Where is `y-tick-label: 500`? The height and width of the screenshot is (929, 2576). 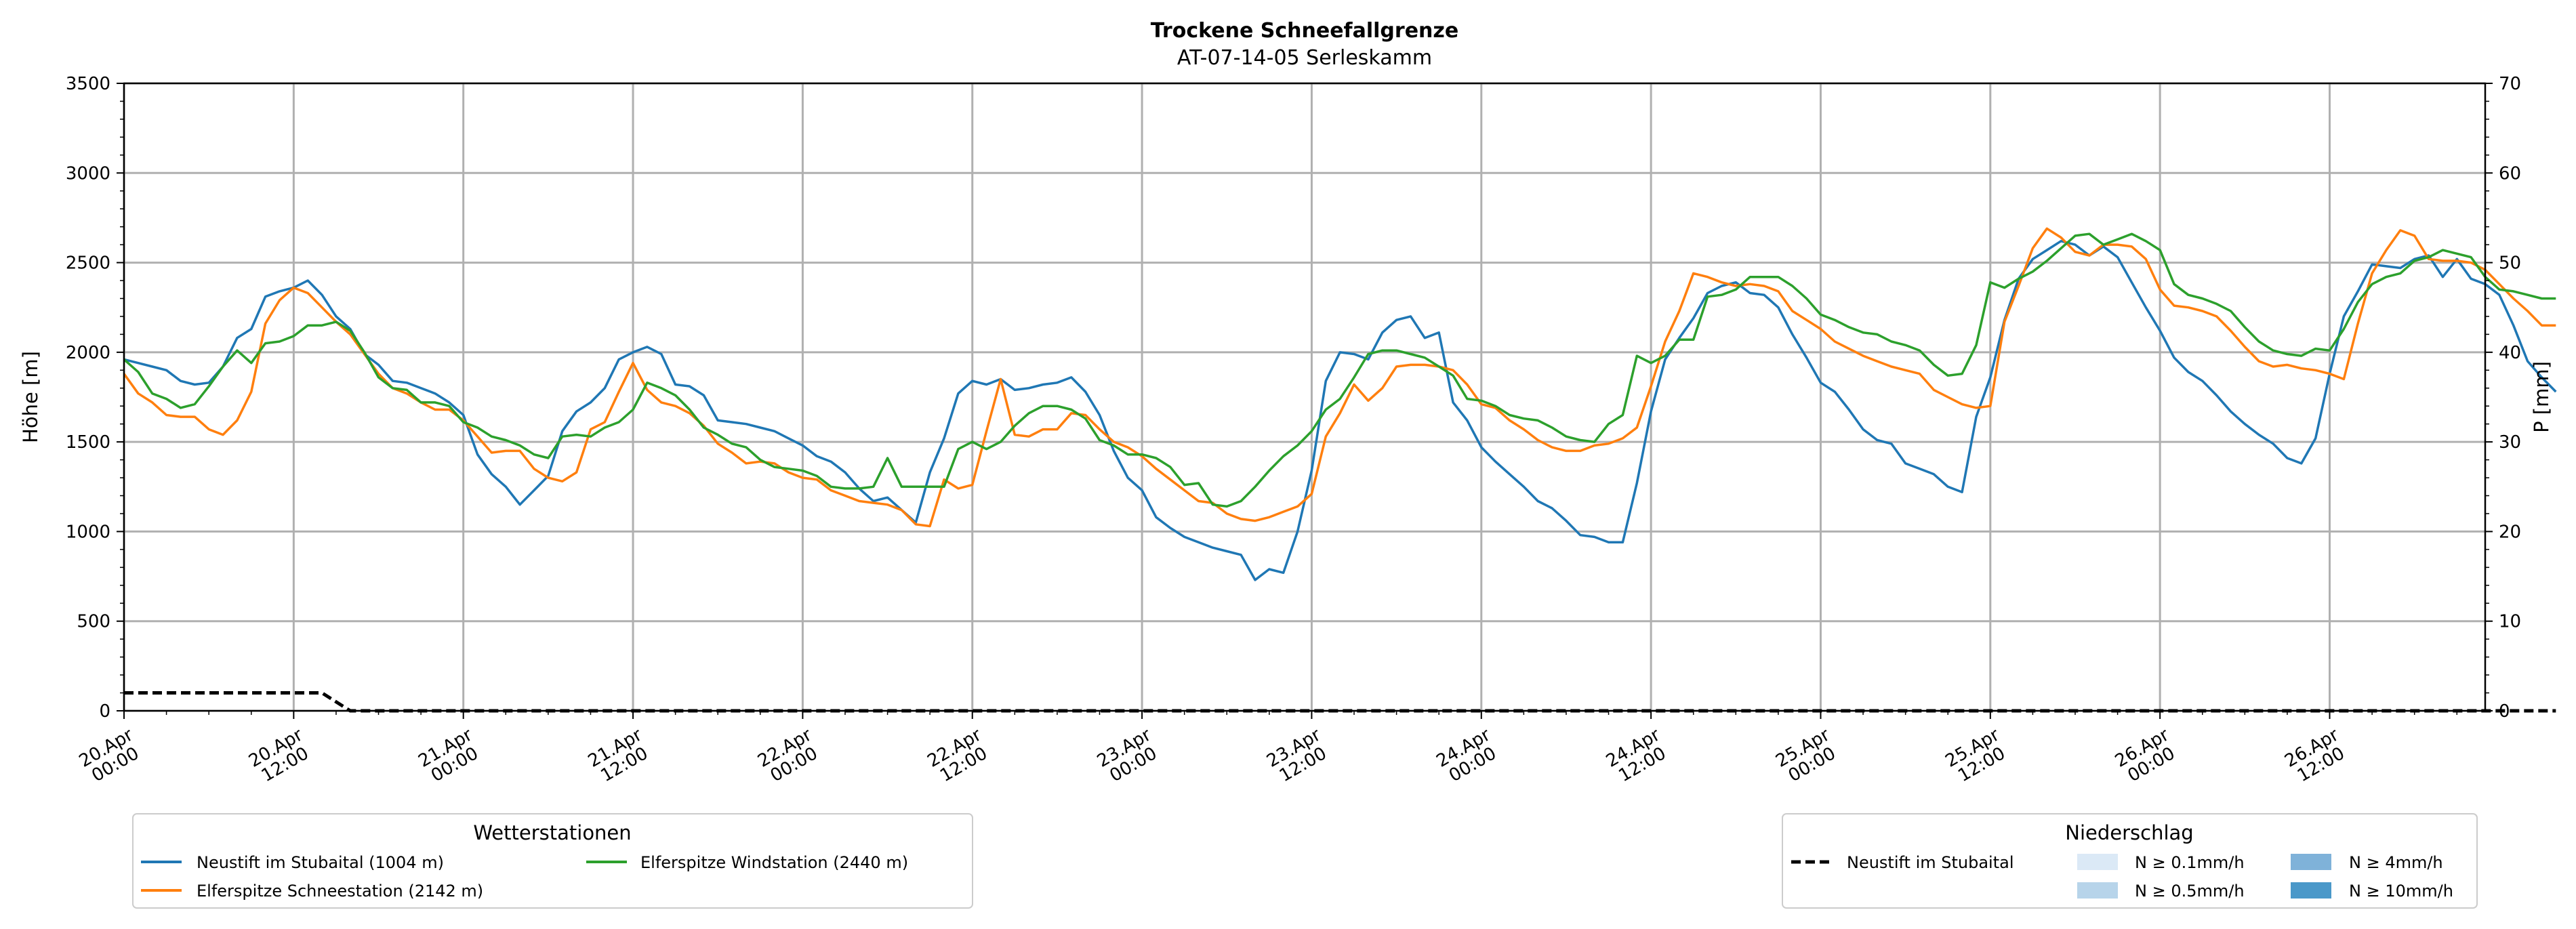
y-tick-label: 500 is located at coordinates (94, 622).